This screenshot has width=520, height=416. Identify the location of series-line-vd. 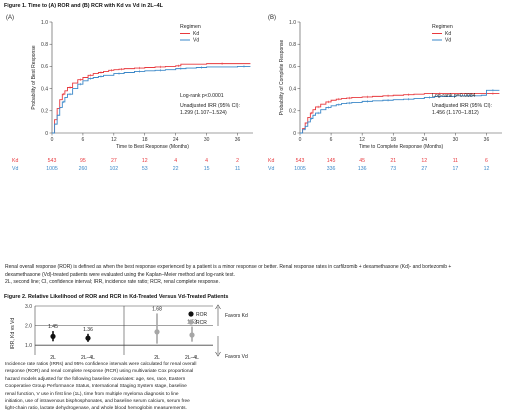
(151, 99).